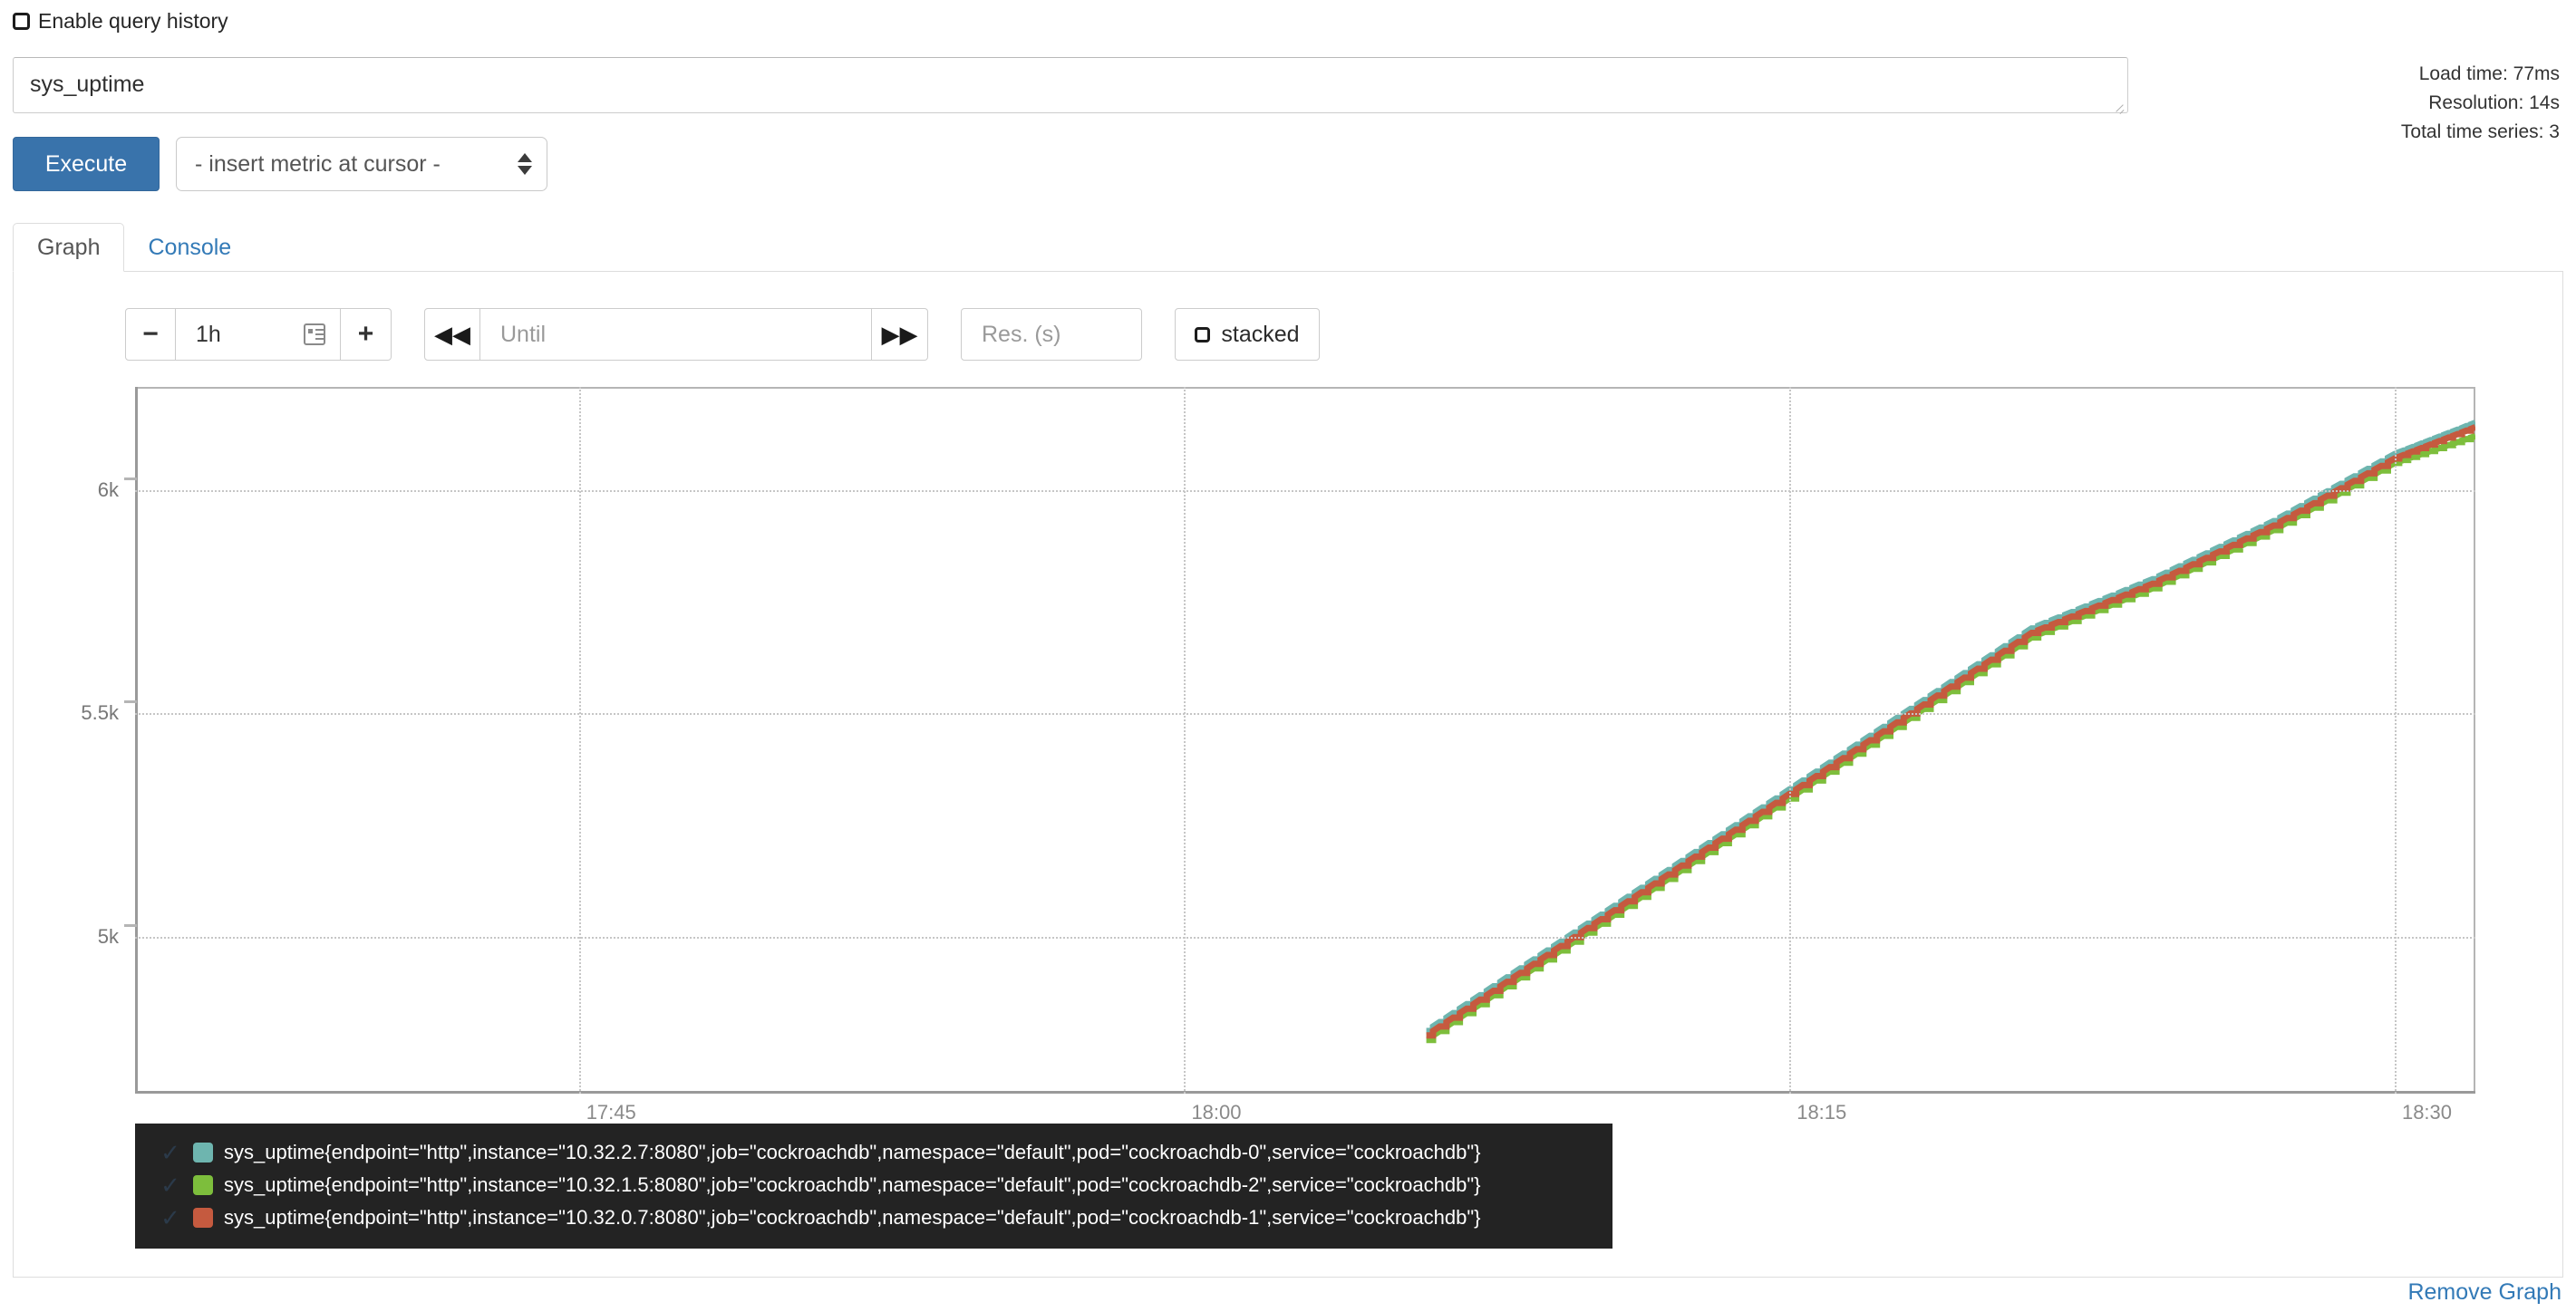 This screenshot has width=2576, height=1312. Describe the element at coordinates (314, 334) in the screenshot. I see `range-list-icon` at that location.